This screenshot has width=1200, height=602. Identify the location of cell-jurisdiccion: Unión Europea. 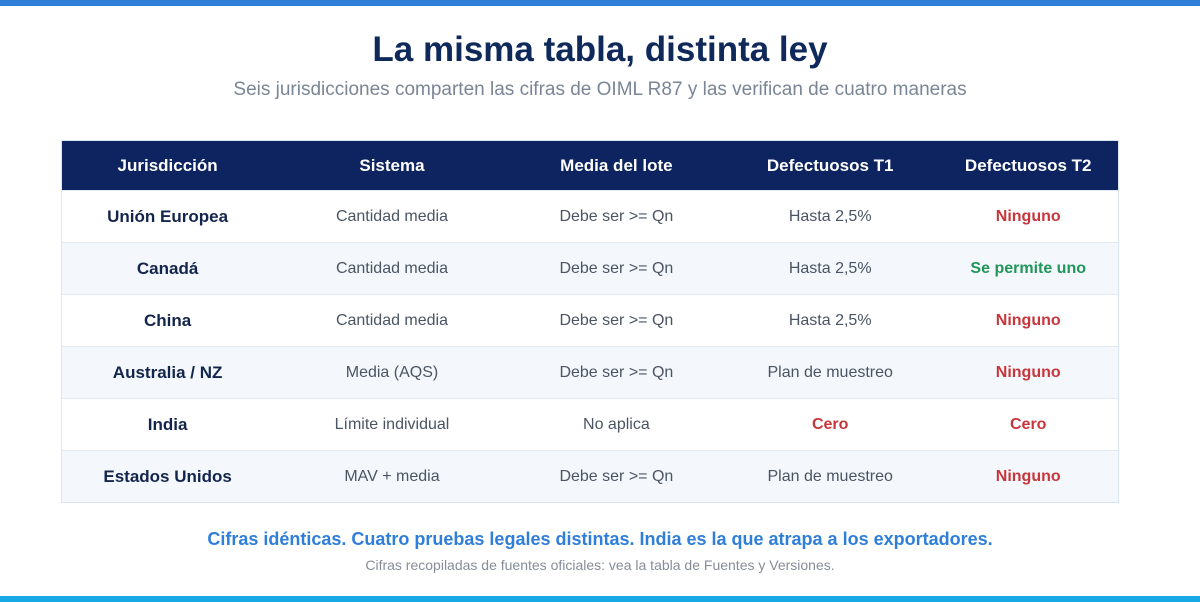
(168, 216).